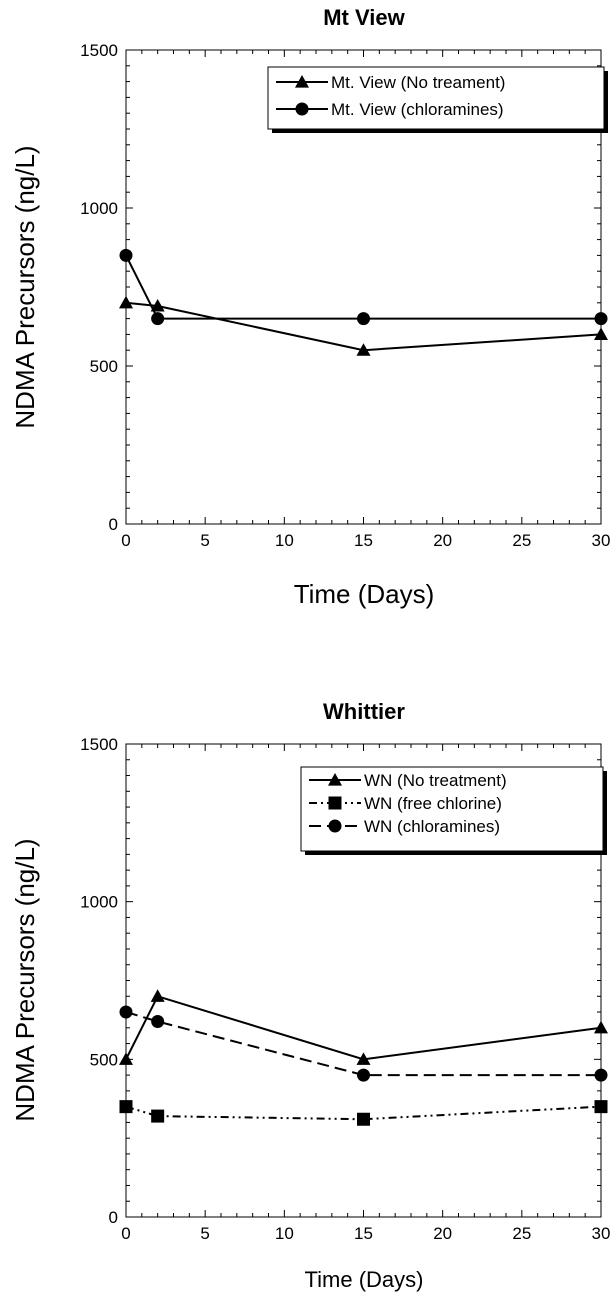 This screenshot has width=616, height=1304. I want to click on series-square, so click(363, 1113).